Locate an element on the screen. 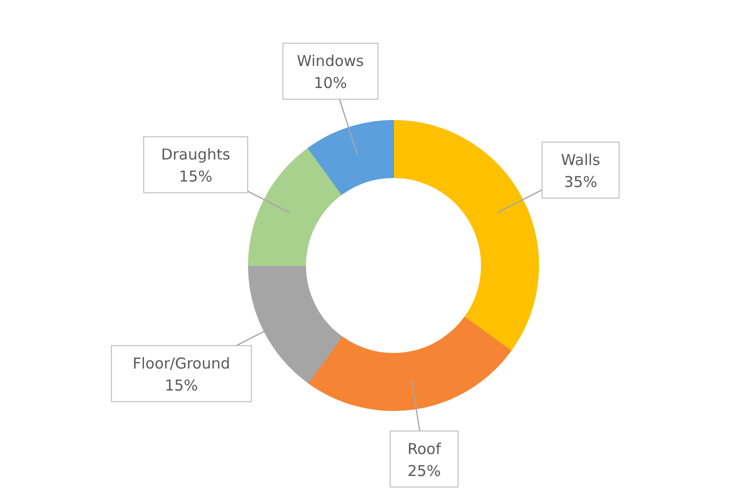 The height and width of the screenshot is (490, 731). slice-label: Roof is located at coordinates (424, 449).